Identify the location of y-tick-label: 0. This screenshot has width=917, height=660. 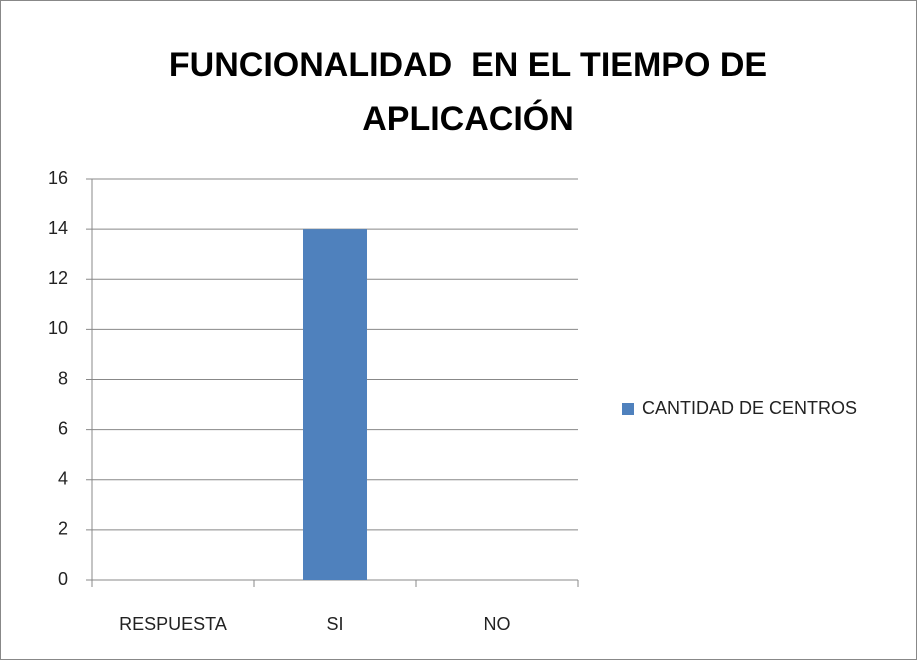
(63, 579).